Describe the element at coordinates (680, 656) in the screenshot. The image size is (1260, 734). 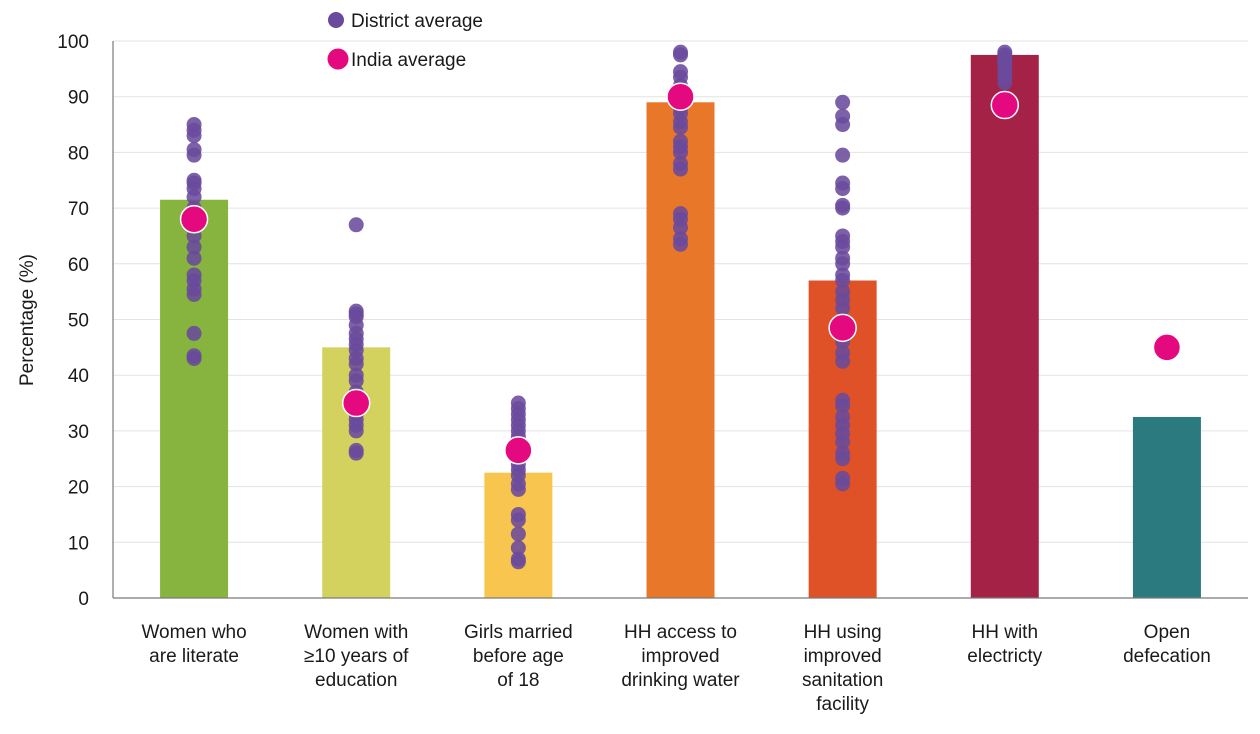
I see `x-category-label: HH access to improved drinking water` at that location.